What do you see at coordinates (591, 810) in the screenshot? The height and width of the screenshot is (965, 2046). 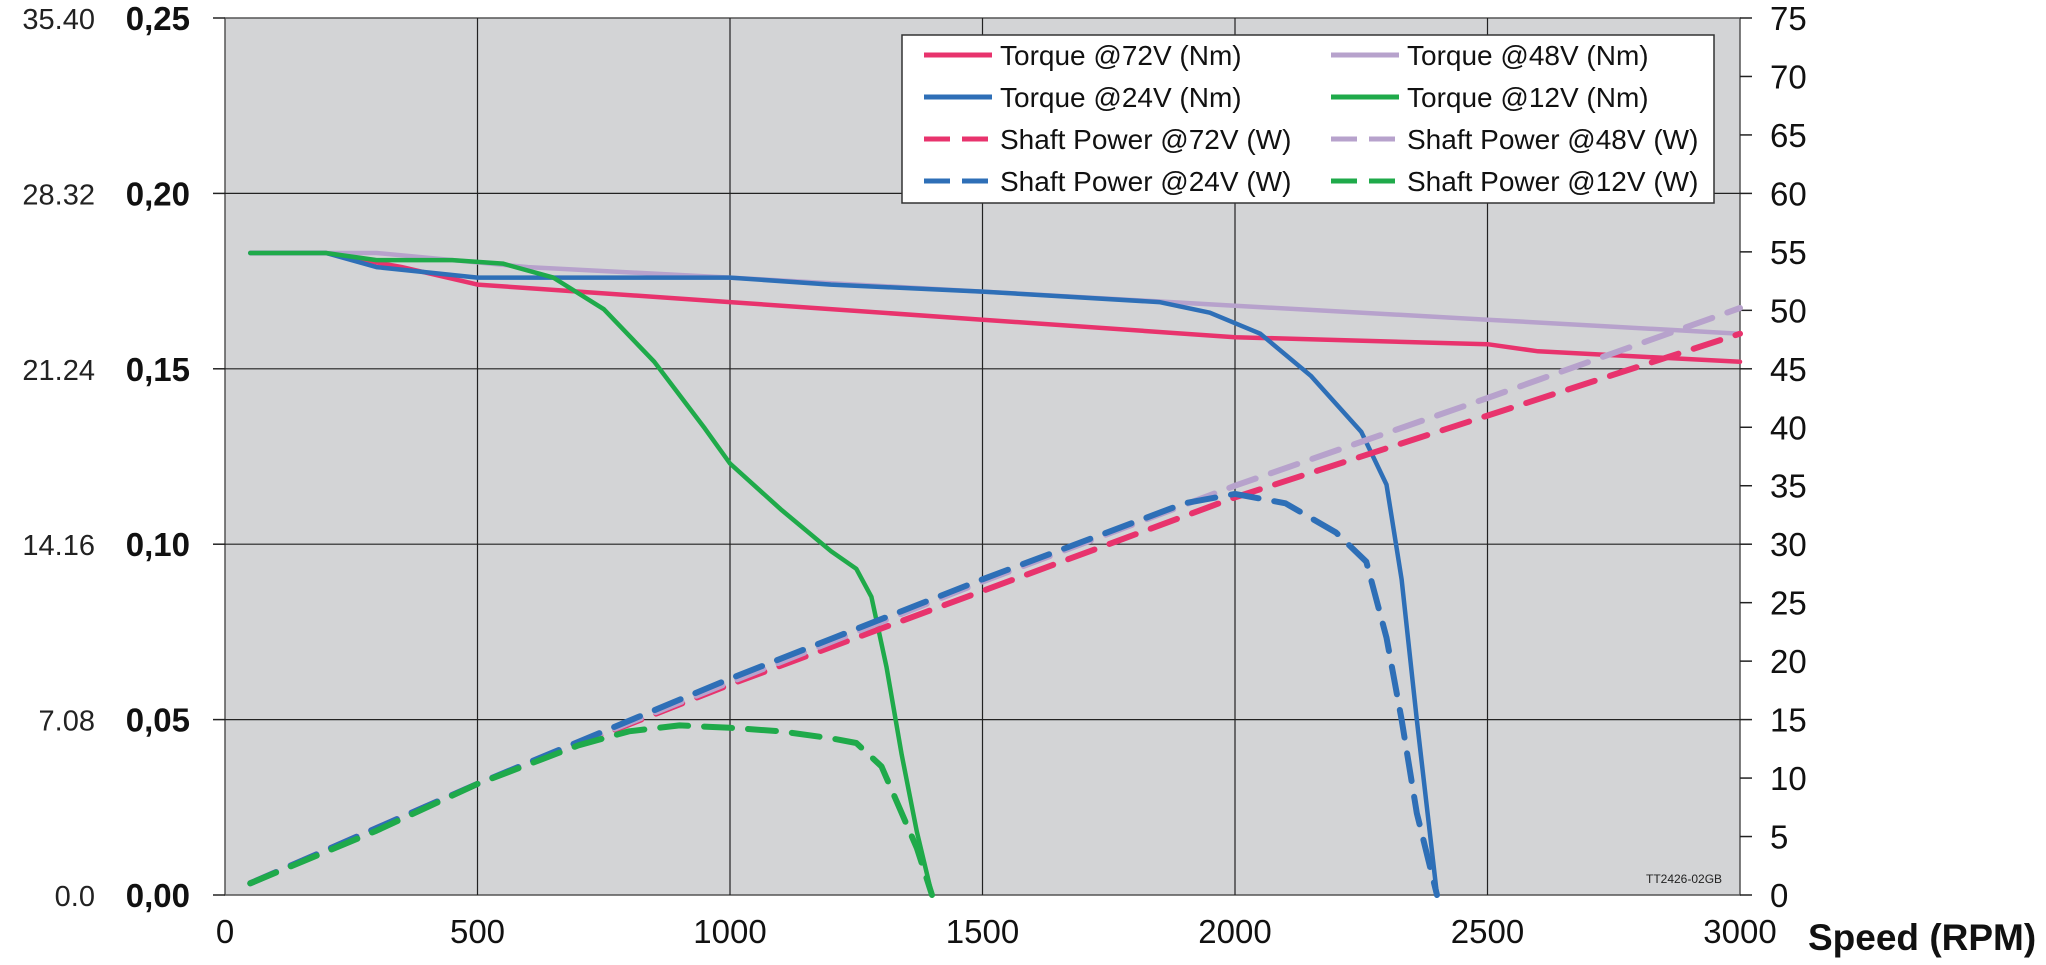 I see `series-line-shaft-power-12v-w` at bounding box center [591, 810].